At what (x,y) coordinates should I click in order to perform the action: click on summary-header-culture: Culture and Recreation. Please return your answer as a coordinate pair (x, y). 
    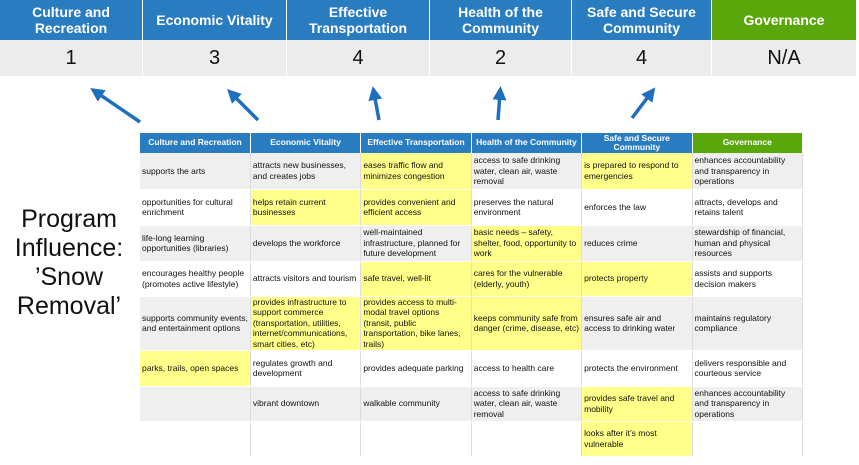
    Looking at the image, I should click on (71, 20).